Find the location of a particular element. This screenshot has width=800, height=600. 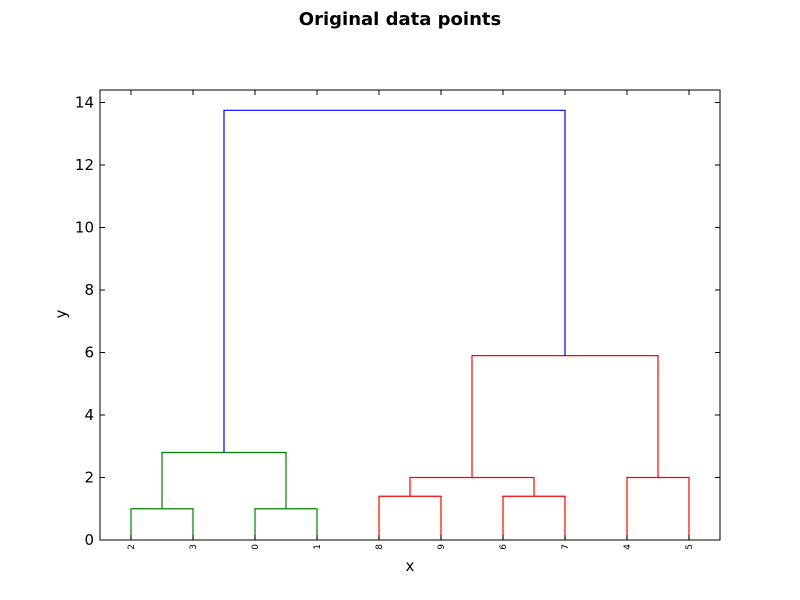

leaf-label-7: 7 is located at coordinates (566, 547).